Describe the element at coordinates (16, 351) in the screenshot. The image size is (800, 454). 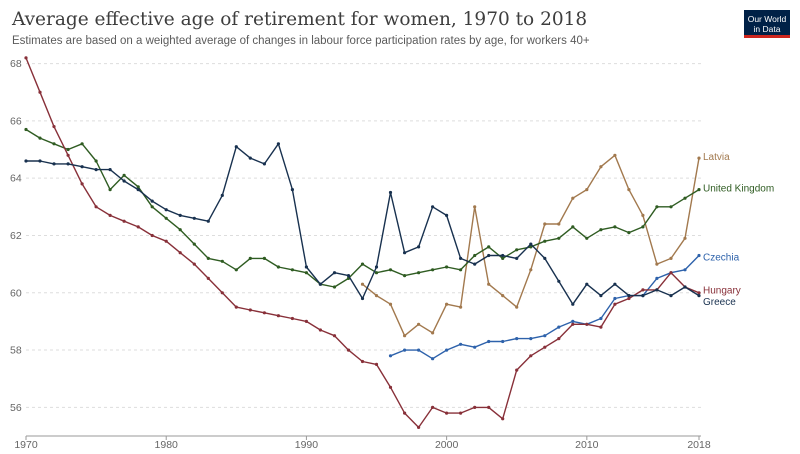
I see `y-tick-label: 58` at that location.